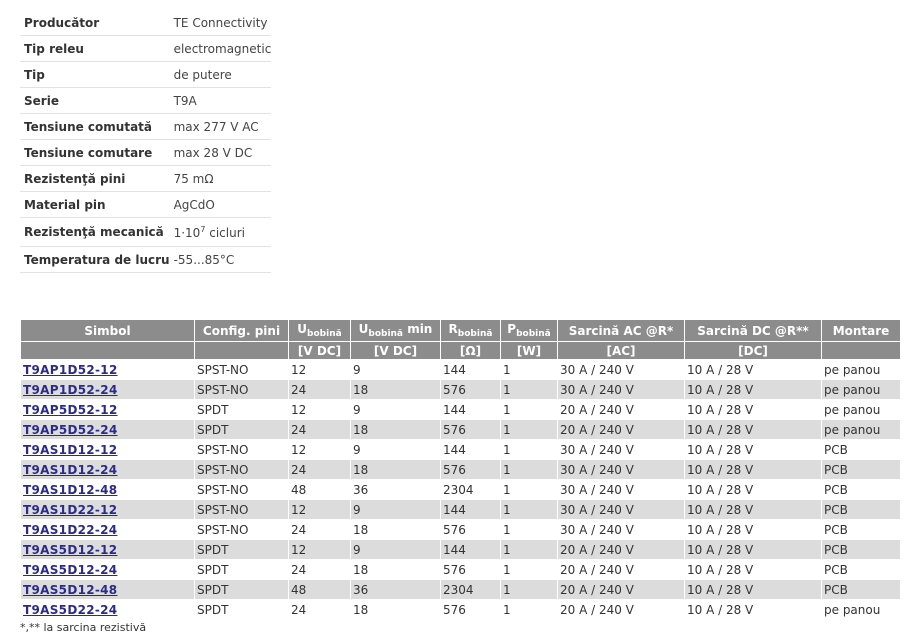 The width and height of the screenshot is (911, 641). Describe the element at coordinates (70, 429) in the screenshot. I see `product-link: T9AP5D52-24` at that location.